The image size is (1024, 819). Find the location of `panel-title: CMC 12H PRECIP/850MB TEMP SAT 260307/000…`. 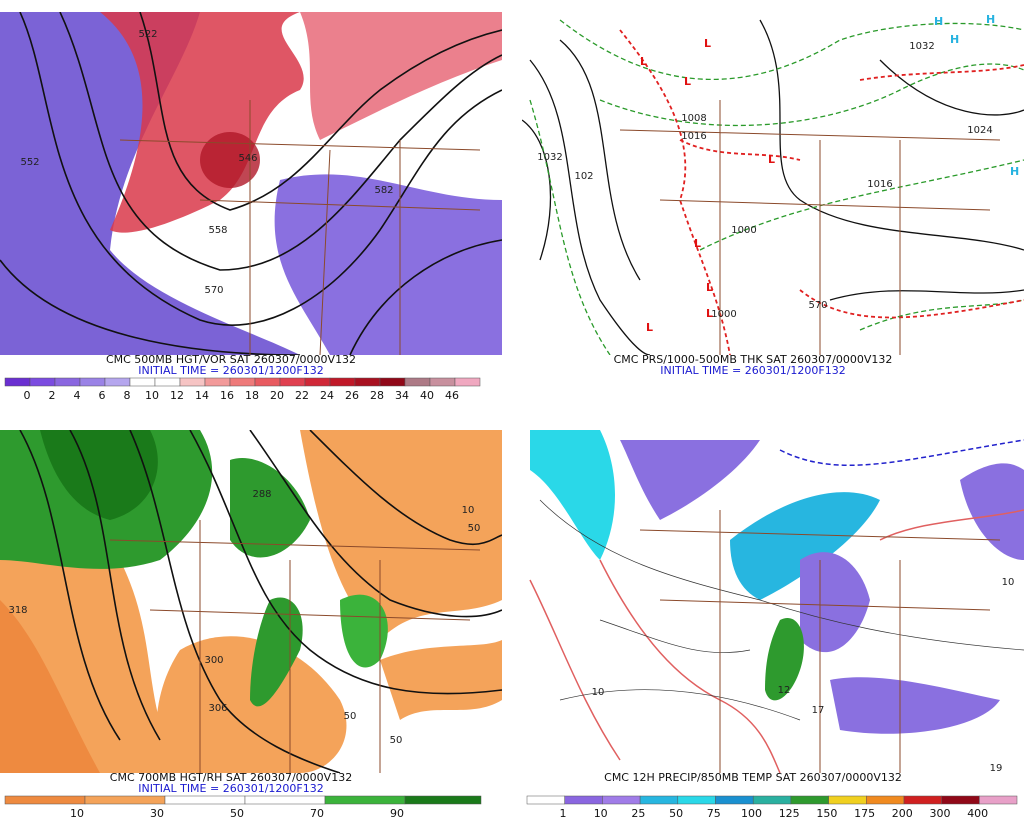

panel-title: CMC 12H PRECIP/850MB TEMP SAT 260307/000… is located at coordinates (753, 777).